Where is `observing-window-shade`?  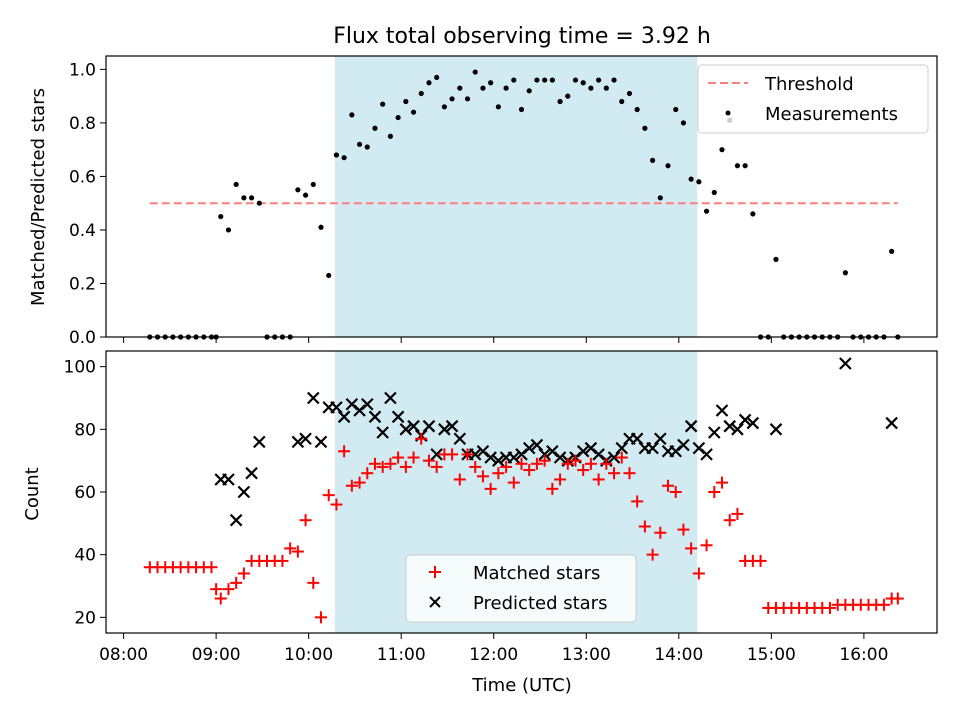
observing-window-shade is located at coordinates (516, 196).